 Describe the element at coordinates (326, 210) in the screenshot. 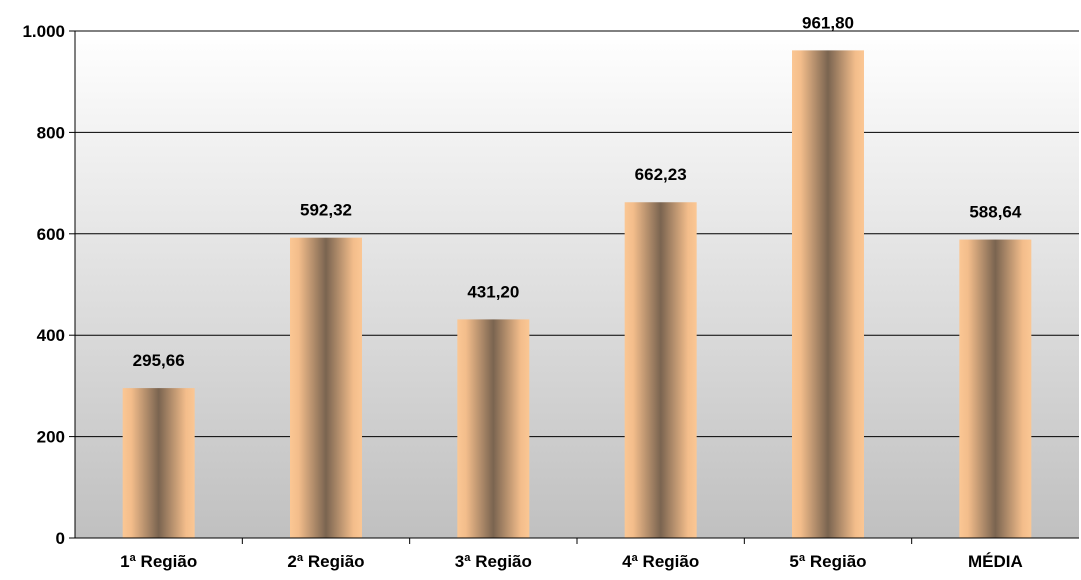

I see `data-label: 592,32` at that location.